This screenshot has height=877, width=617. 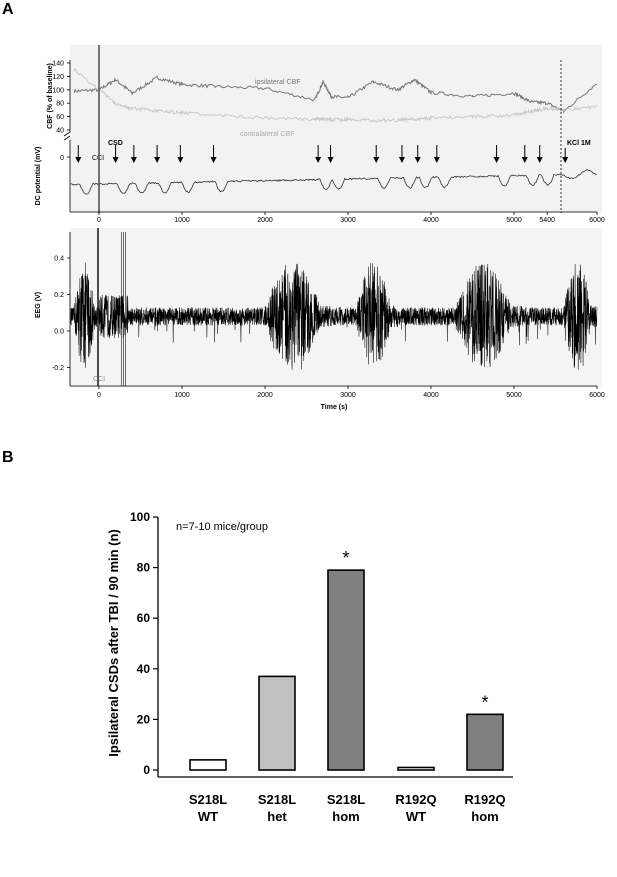 What do you see at coordinates (265, 395) in the screenshot?
I see `eeg-xtick-label: 2000` at bounding box center [265, 395].